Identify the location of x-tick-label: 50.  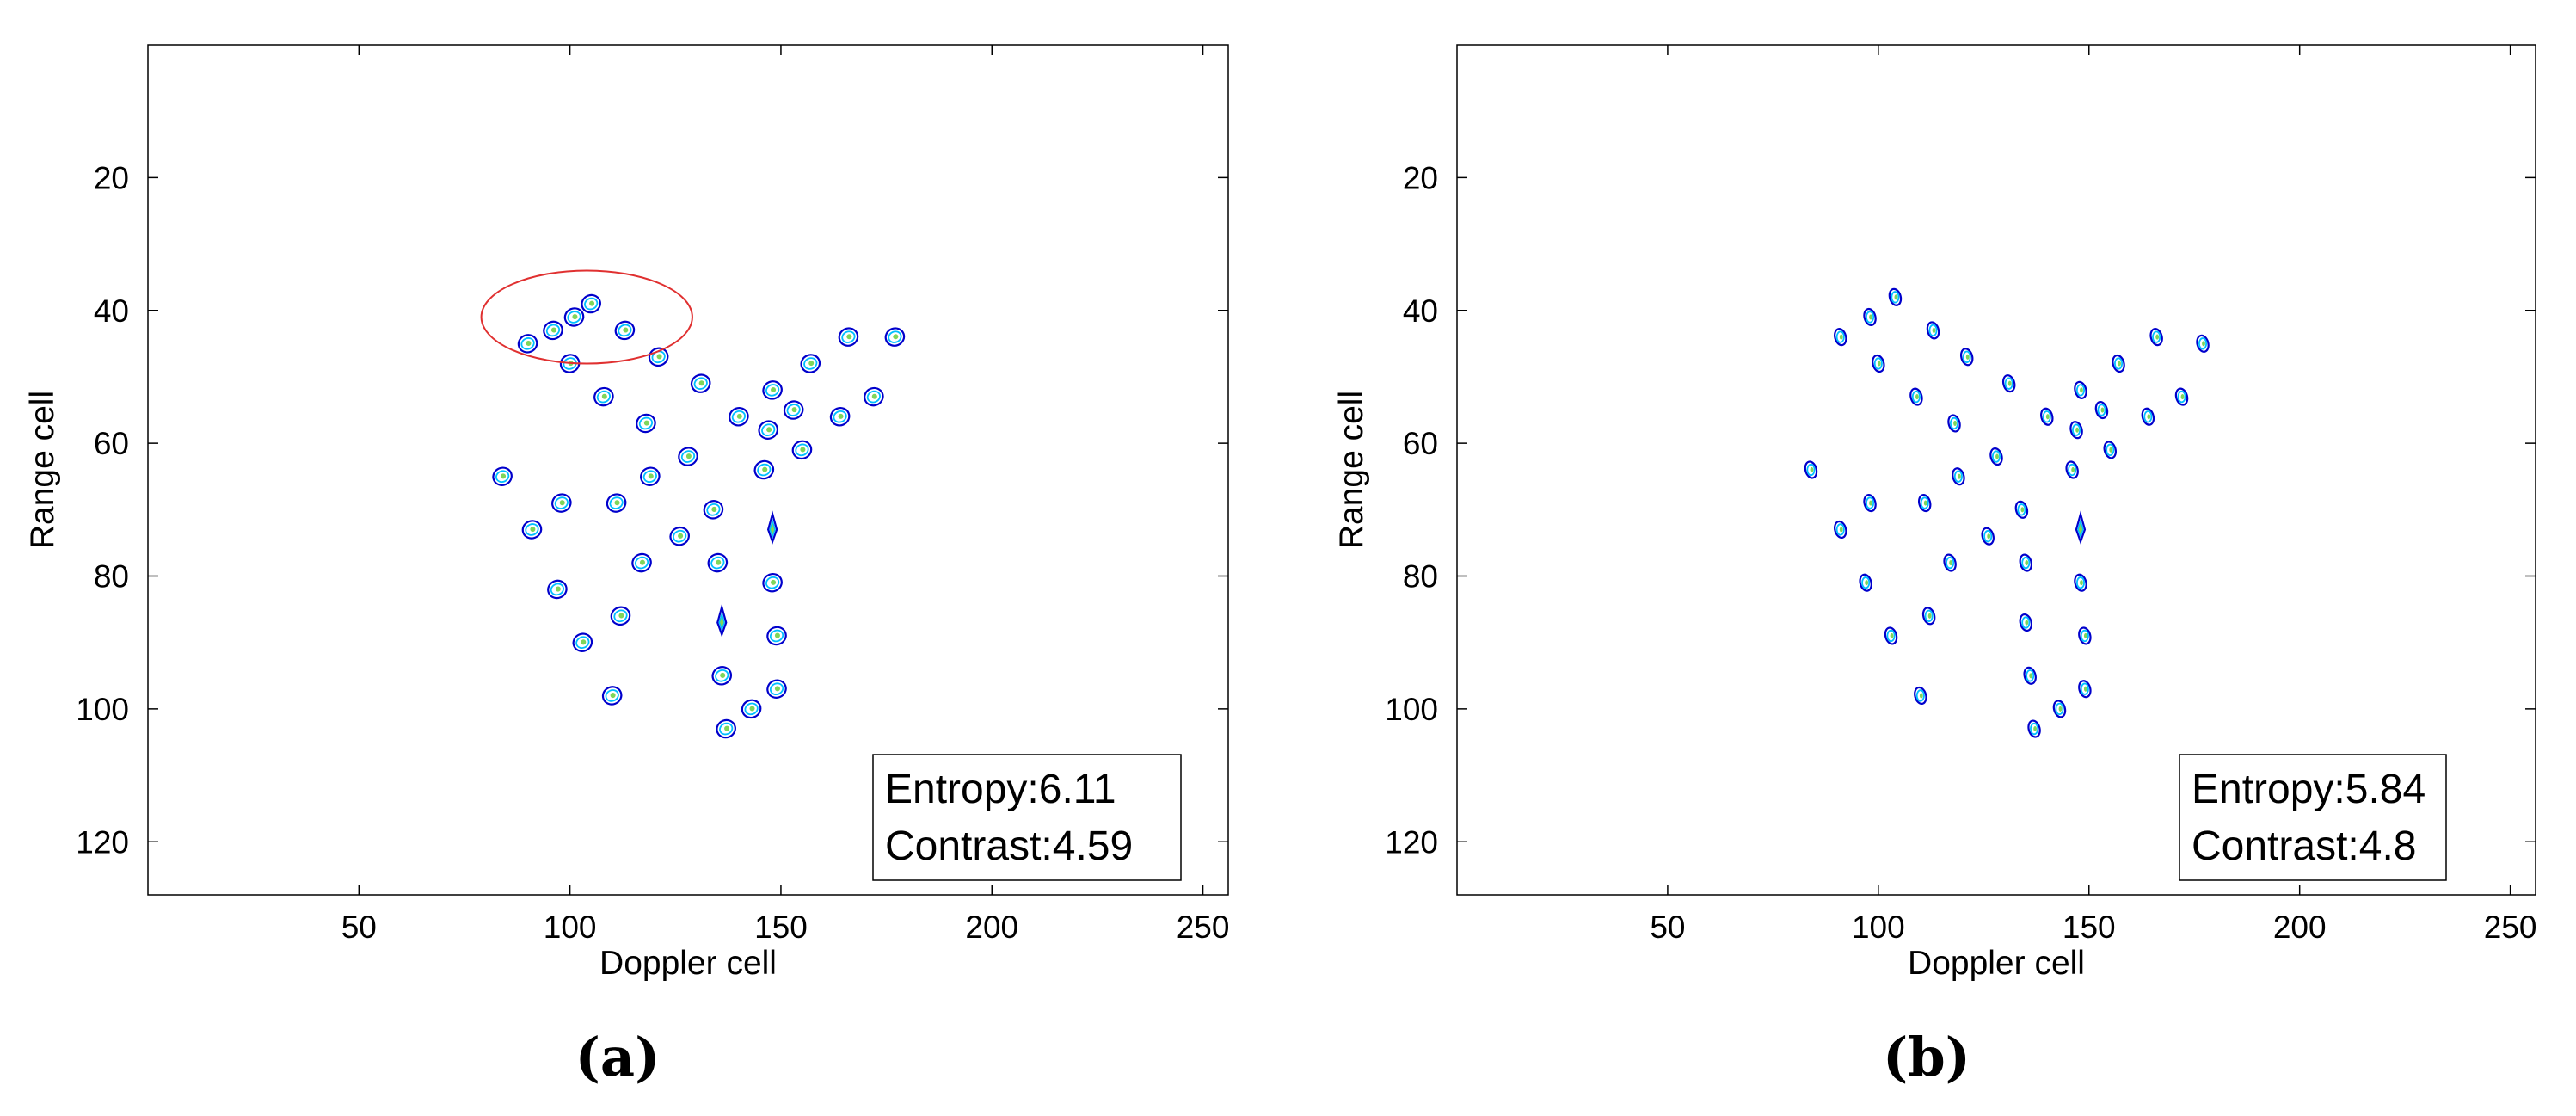
(1667, 927).